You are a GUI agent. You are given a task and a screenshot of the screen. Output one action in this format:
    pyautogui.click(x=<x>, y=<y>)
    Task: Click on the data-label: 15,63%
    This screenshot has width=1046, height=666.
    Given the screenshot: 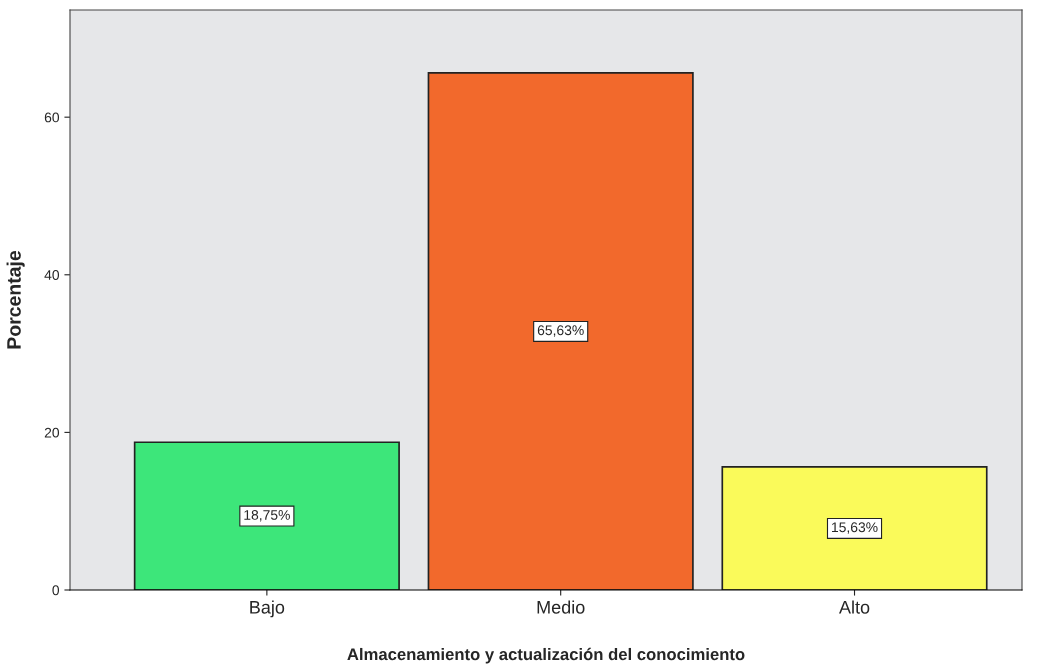 What is the action you would take?
    pyautogui.click(x=855, y=528)
    